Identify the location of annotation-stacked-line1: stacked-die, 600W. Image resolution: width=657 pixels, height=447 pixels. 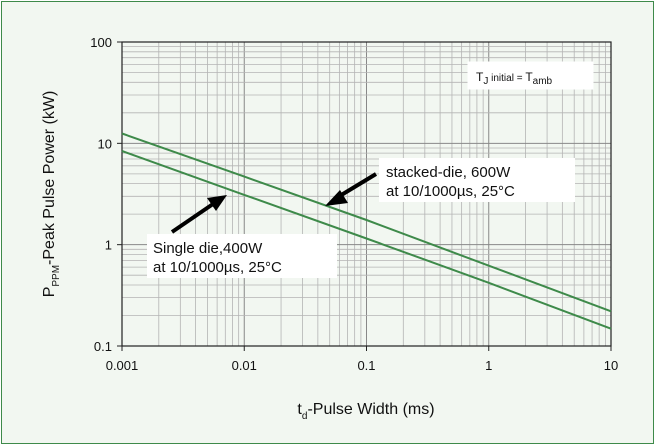
(448, 172).